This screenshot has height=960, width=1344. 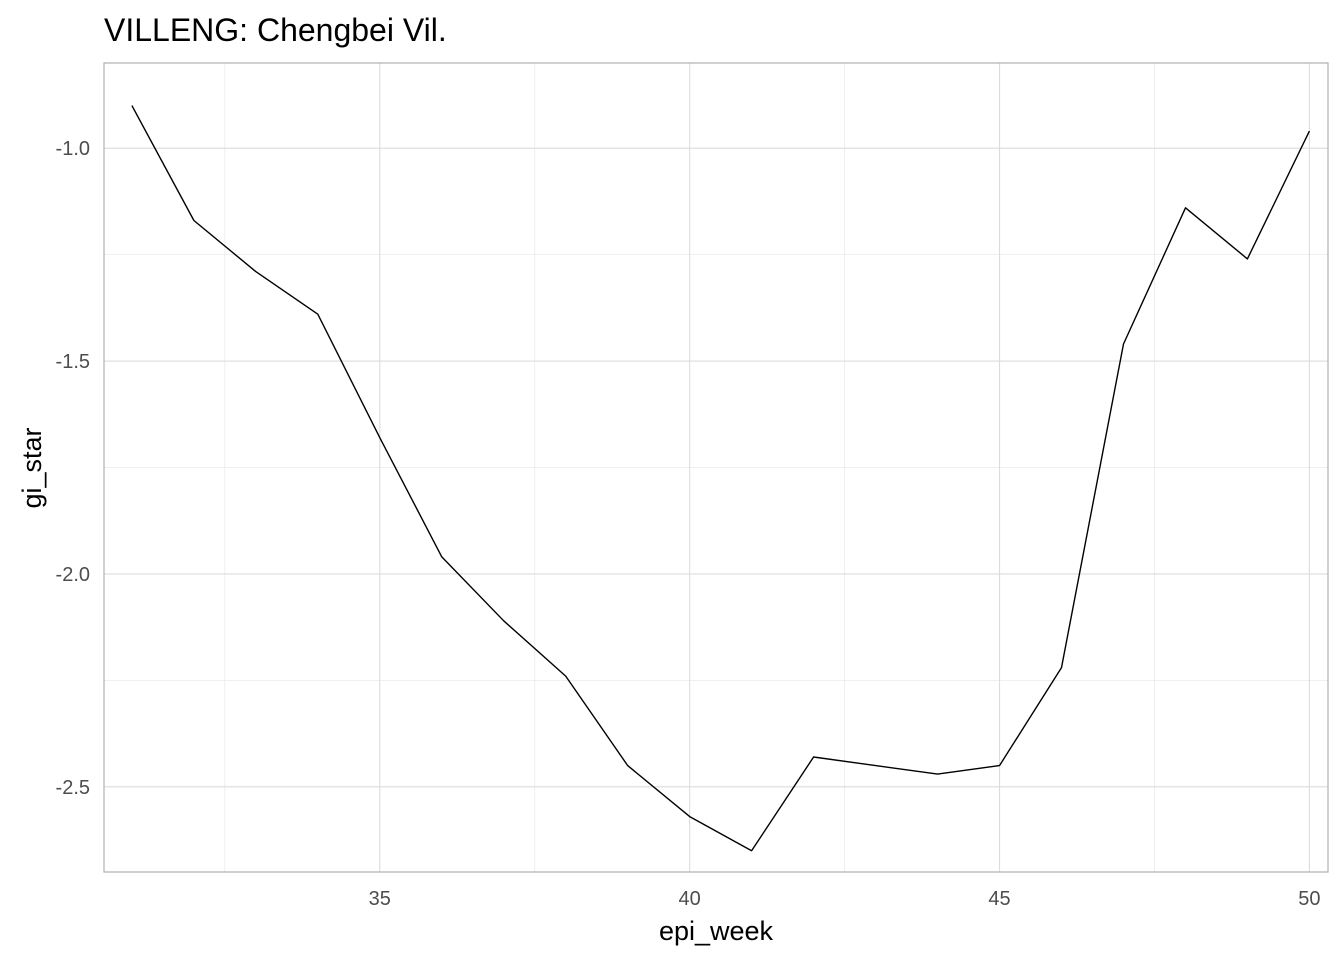 What do you see at coordinates (73, 362) in the screenshot?
I see `y-tick-label: -1.5` at bounding box center [73, 362].